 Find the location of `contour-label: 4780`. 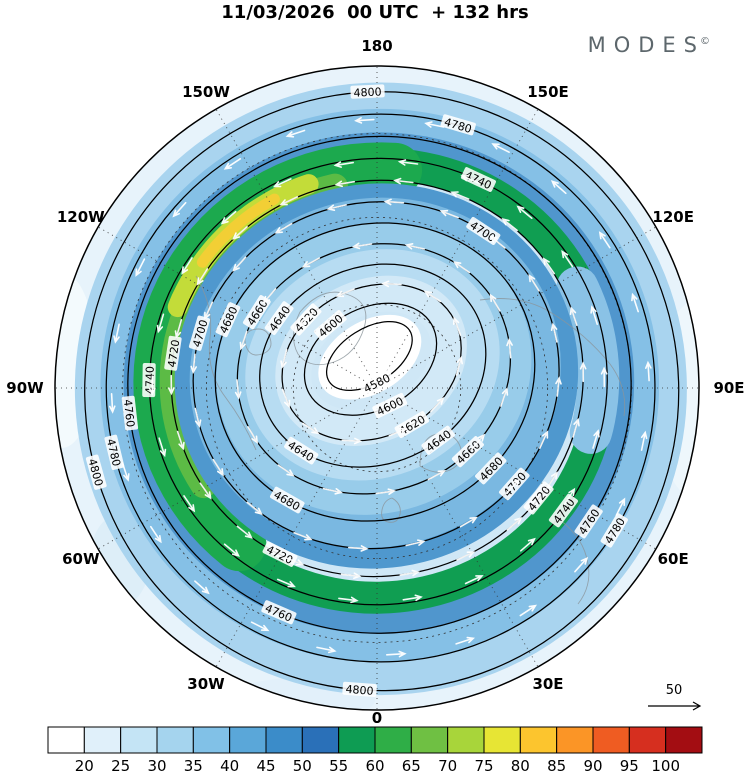

contour-label: 4780 is located at coordinates (114, 452).